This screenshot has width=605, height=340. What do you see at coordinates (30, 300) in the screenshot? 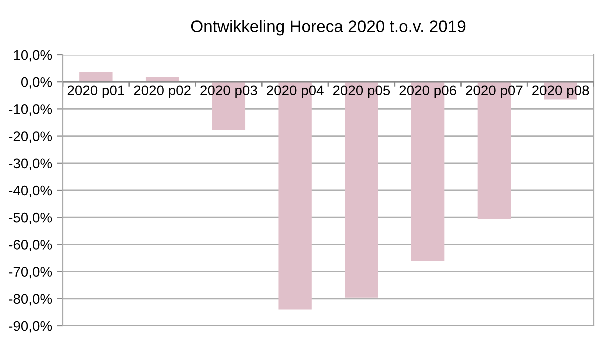
I see `y-tick-label: -80,0%` at bounding box center [30, 300].